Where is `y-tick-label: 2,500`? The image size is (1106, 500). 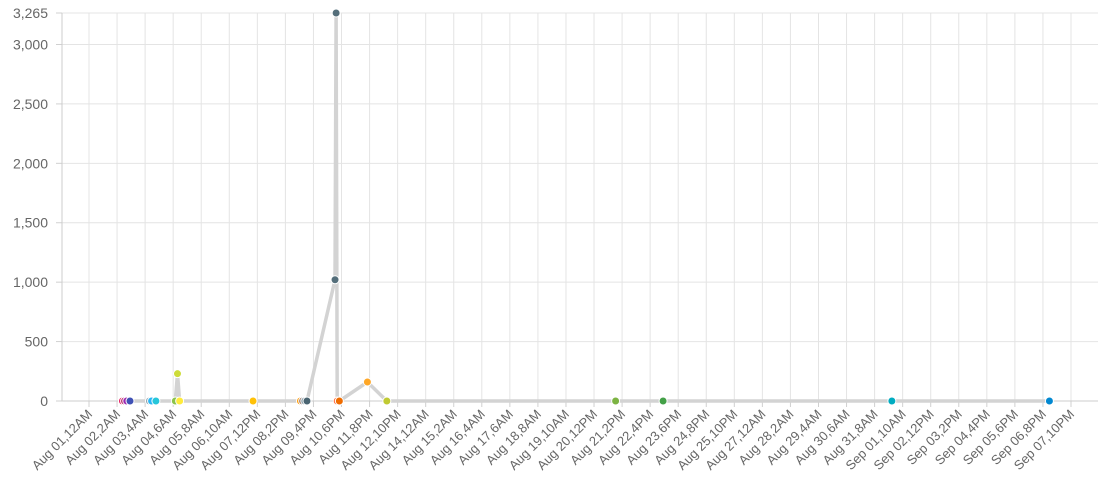 y-tick-label: 2,500 is located at coordinates (30, 104).